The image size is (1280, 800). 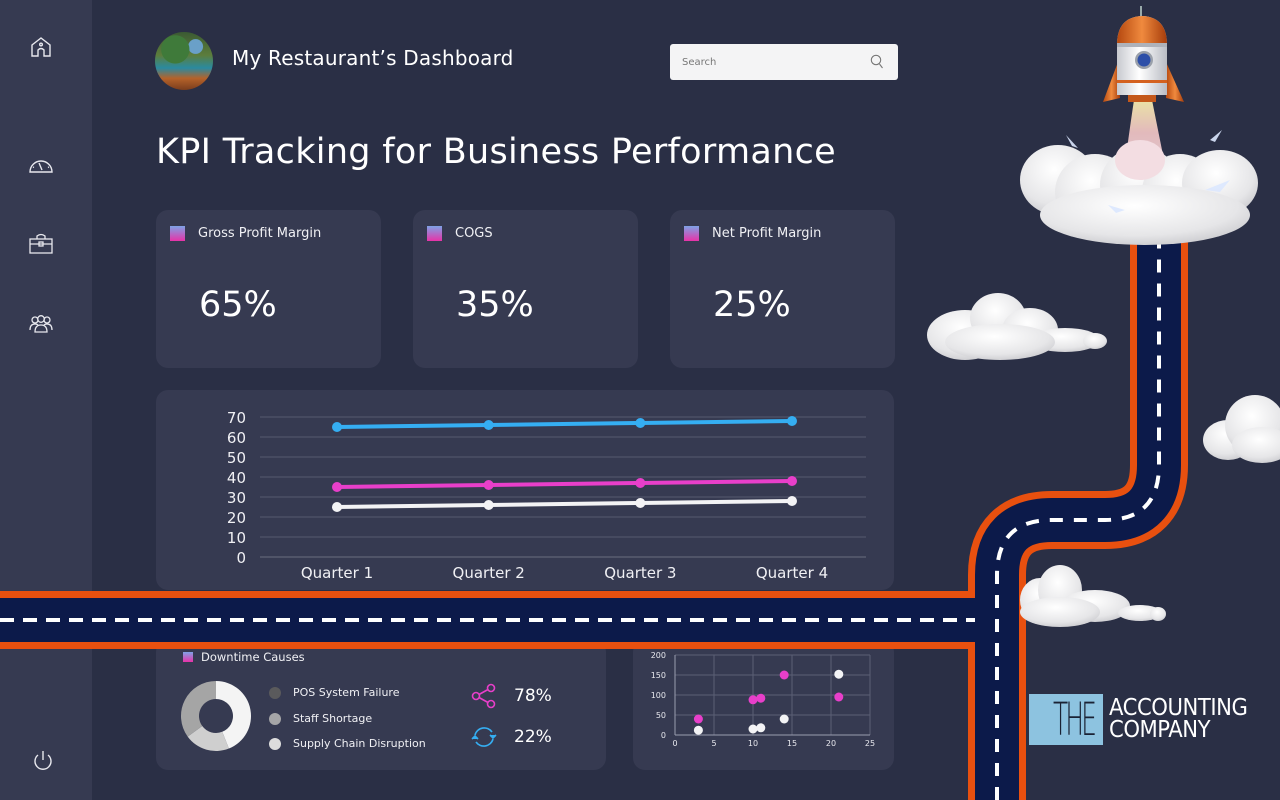 I want to click on legend-label: Staff Shortage, so click(x=333, y=718).